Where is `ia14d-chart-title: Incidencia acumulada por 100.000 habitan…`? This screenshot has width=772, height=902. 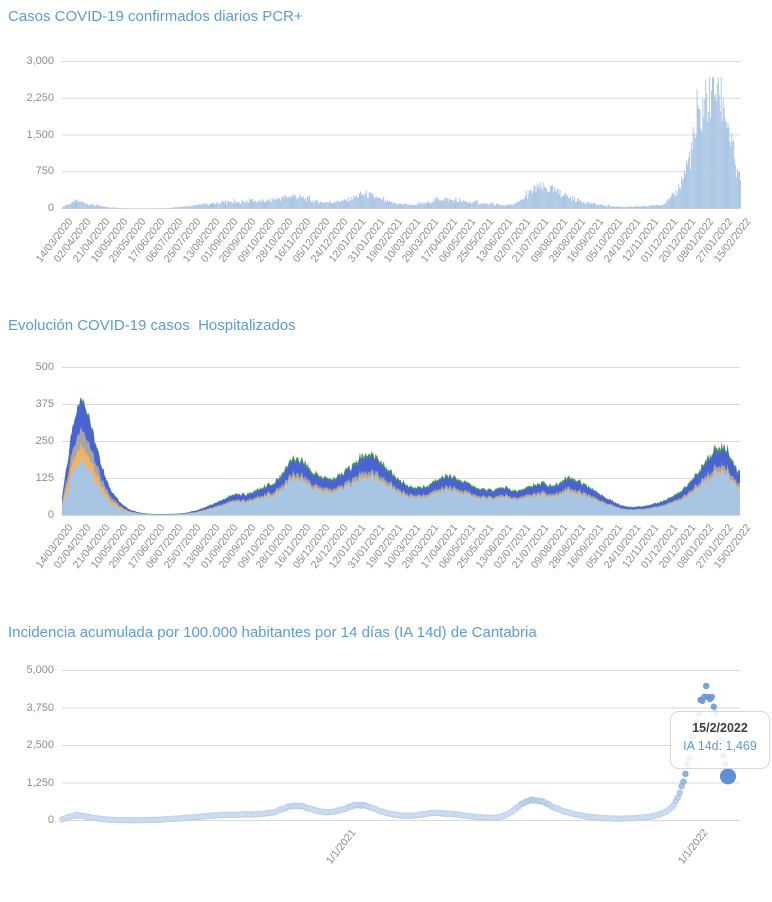 ia14d-chart-title: Incidencia acumulada por 100.000 habitan… is located at coordinates (272, 632).